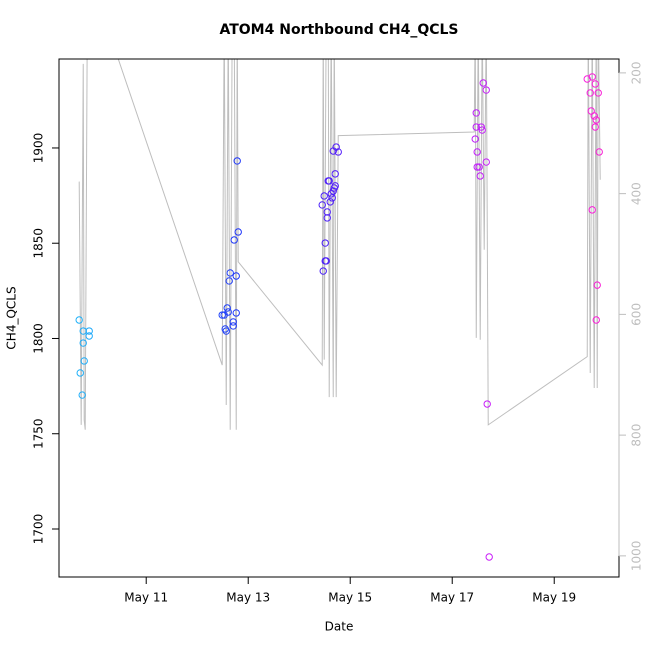 The height and width of the screenshot is (650, 650). What do you see at coordinates (637, 193) in the screenshot?
I see `y2-tick-label: 400` at bounding box center [637, 193].